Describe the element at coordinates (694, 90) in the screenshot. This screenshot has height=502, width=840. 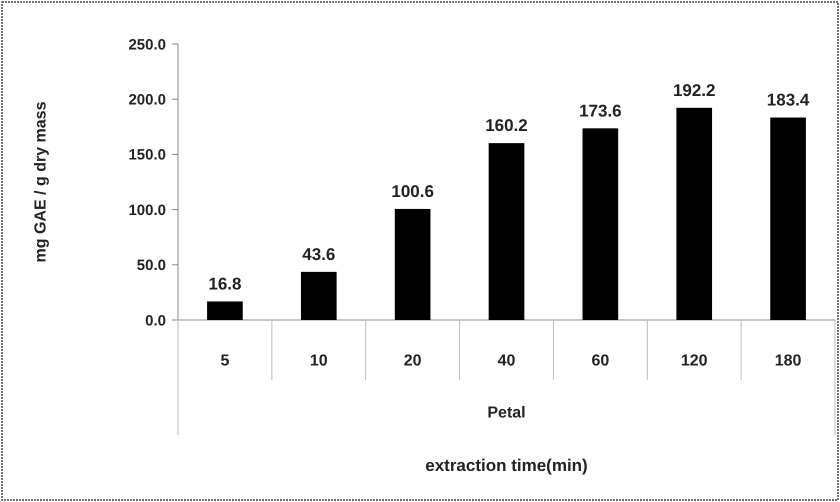
I see `data-label: 192.2` at that location.